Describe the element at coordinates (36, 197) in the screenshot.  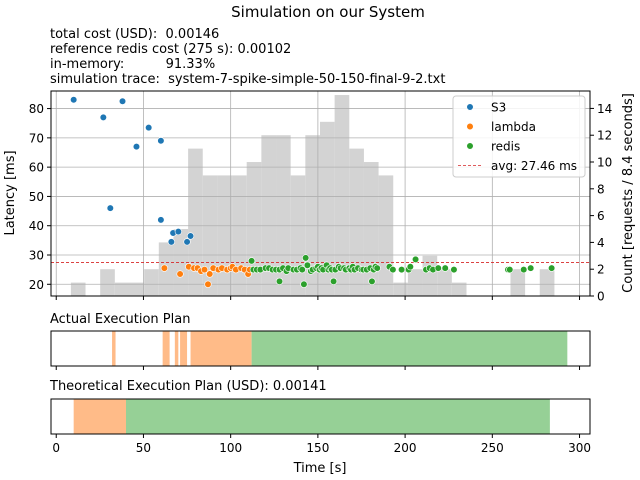
I see `y-tick-label: 50` at that location.